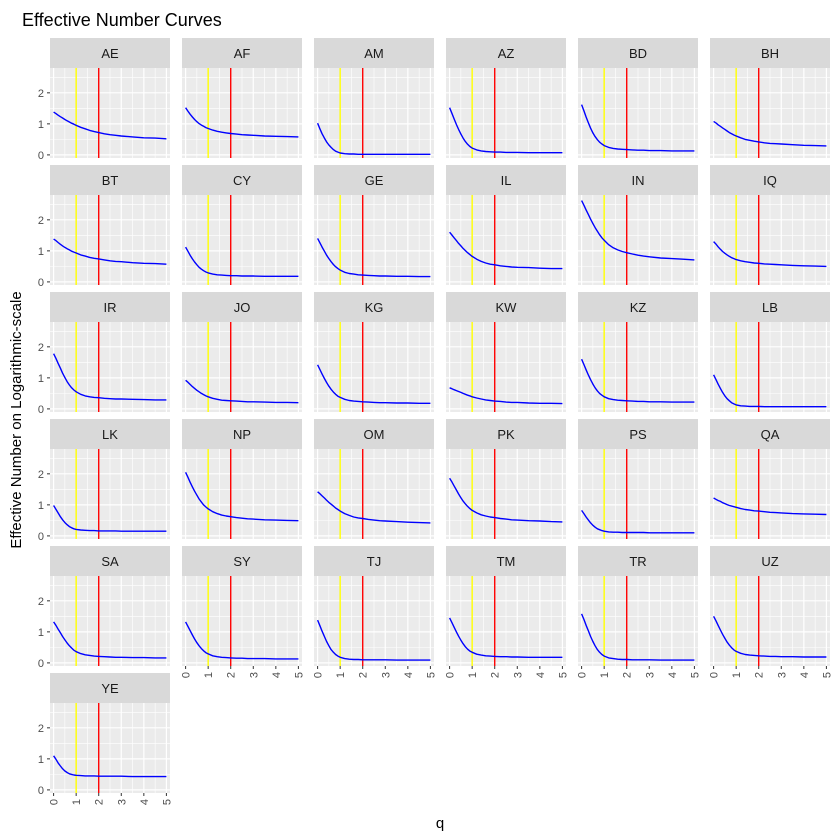 Image resolution: width=840 pixels, height=840 pixels. Describe the element at coordinates (104, 227) in the screenshot. I see `facet-panel-bt: BT 0 1 2` at that location.